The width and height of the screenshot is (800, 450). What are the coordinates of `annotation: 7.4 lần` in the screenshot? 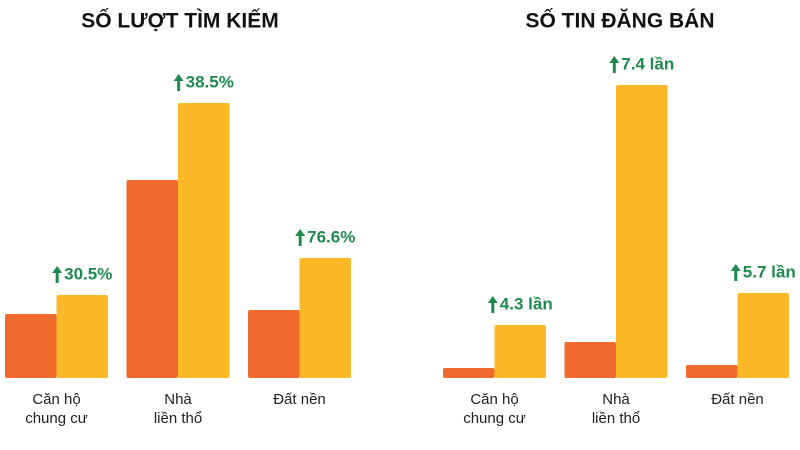 It's located at (647, 63).